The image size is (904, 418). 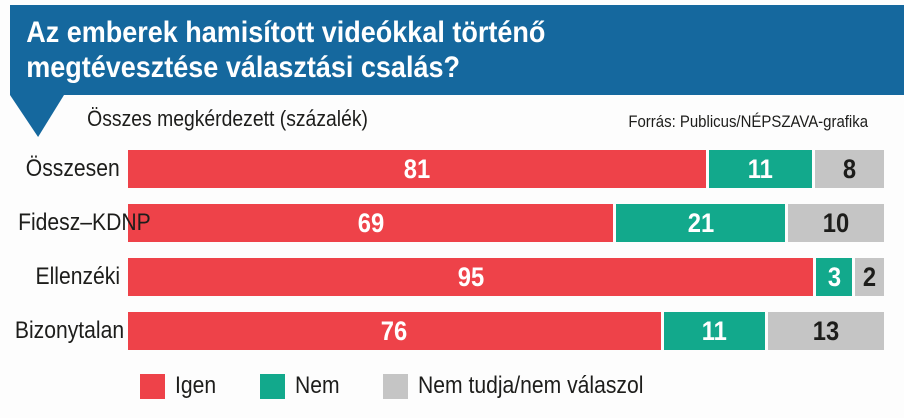 What do you see at coordinates (37, 116) in the screenshot?
I see `speech-bubble-tail` at bounding box center [37, 116].